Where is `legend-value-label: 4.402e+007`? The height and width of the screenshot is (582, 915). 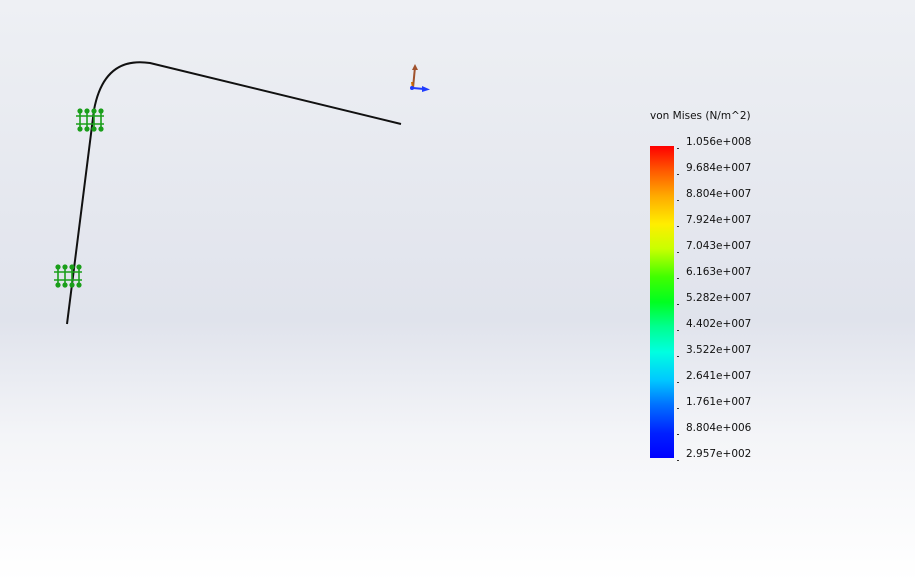
legend-value-label: 4.402e+007 is located at coordinates (719, 324).